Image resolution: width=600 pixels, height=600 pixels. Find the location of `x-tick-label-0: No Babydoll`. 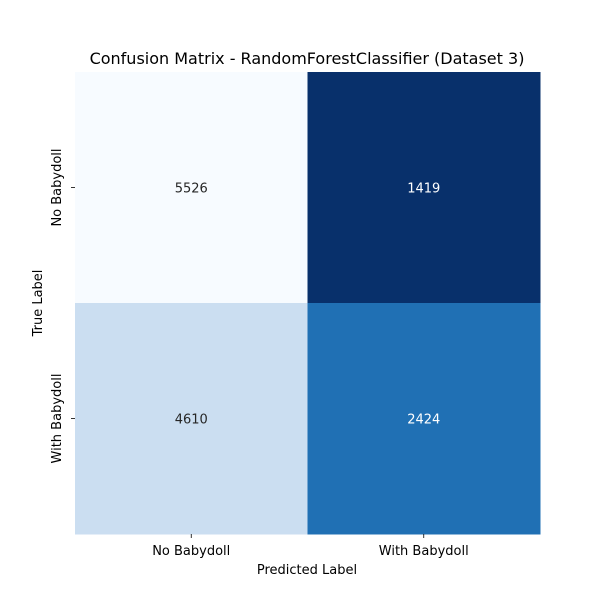

x-tick-label-0: No Babydoll is located at coordinates (191, 551).